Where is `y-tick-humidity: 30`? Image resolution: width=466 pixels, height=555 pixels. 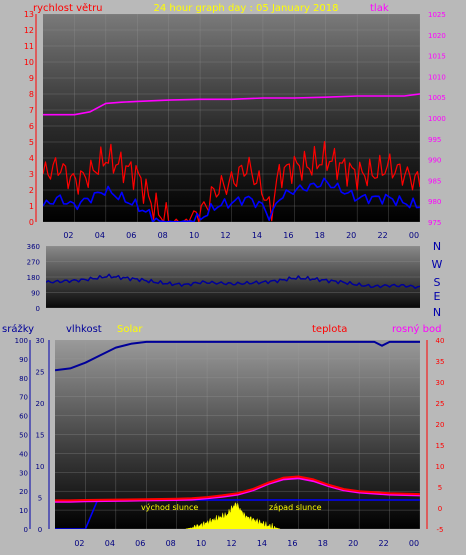
y-tick-humidity: 30 is located at coordinates (23, 473).